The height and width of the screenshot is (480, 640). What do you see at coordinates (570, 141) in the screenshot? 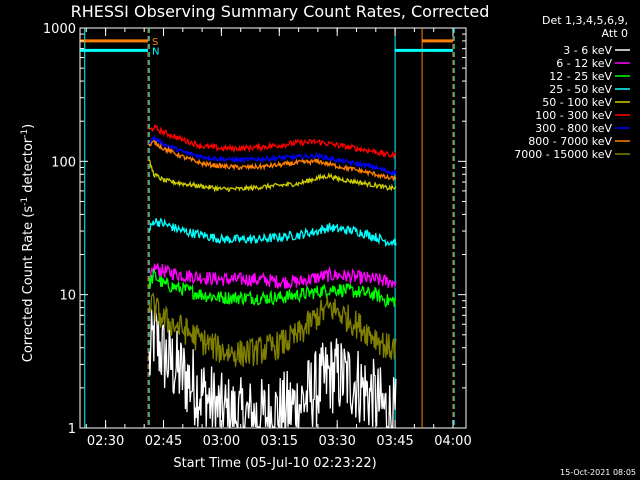
I see `legend-label: 800 - 7000 keV` at bounding box center [570, 141].